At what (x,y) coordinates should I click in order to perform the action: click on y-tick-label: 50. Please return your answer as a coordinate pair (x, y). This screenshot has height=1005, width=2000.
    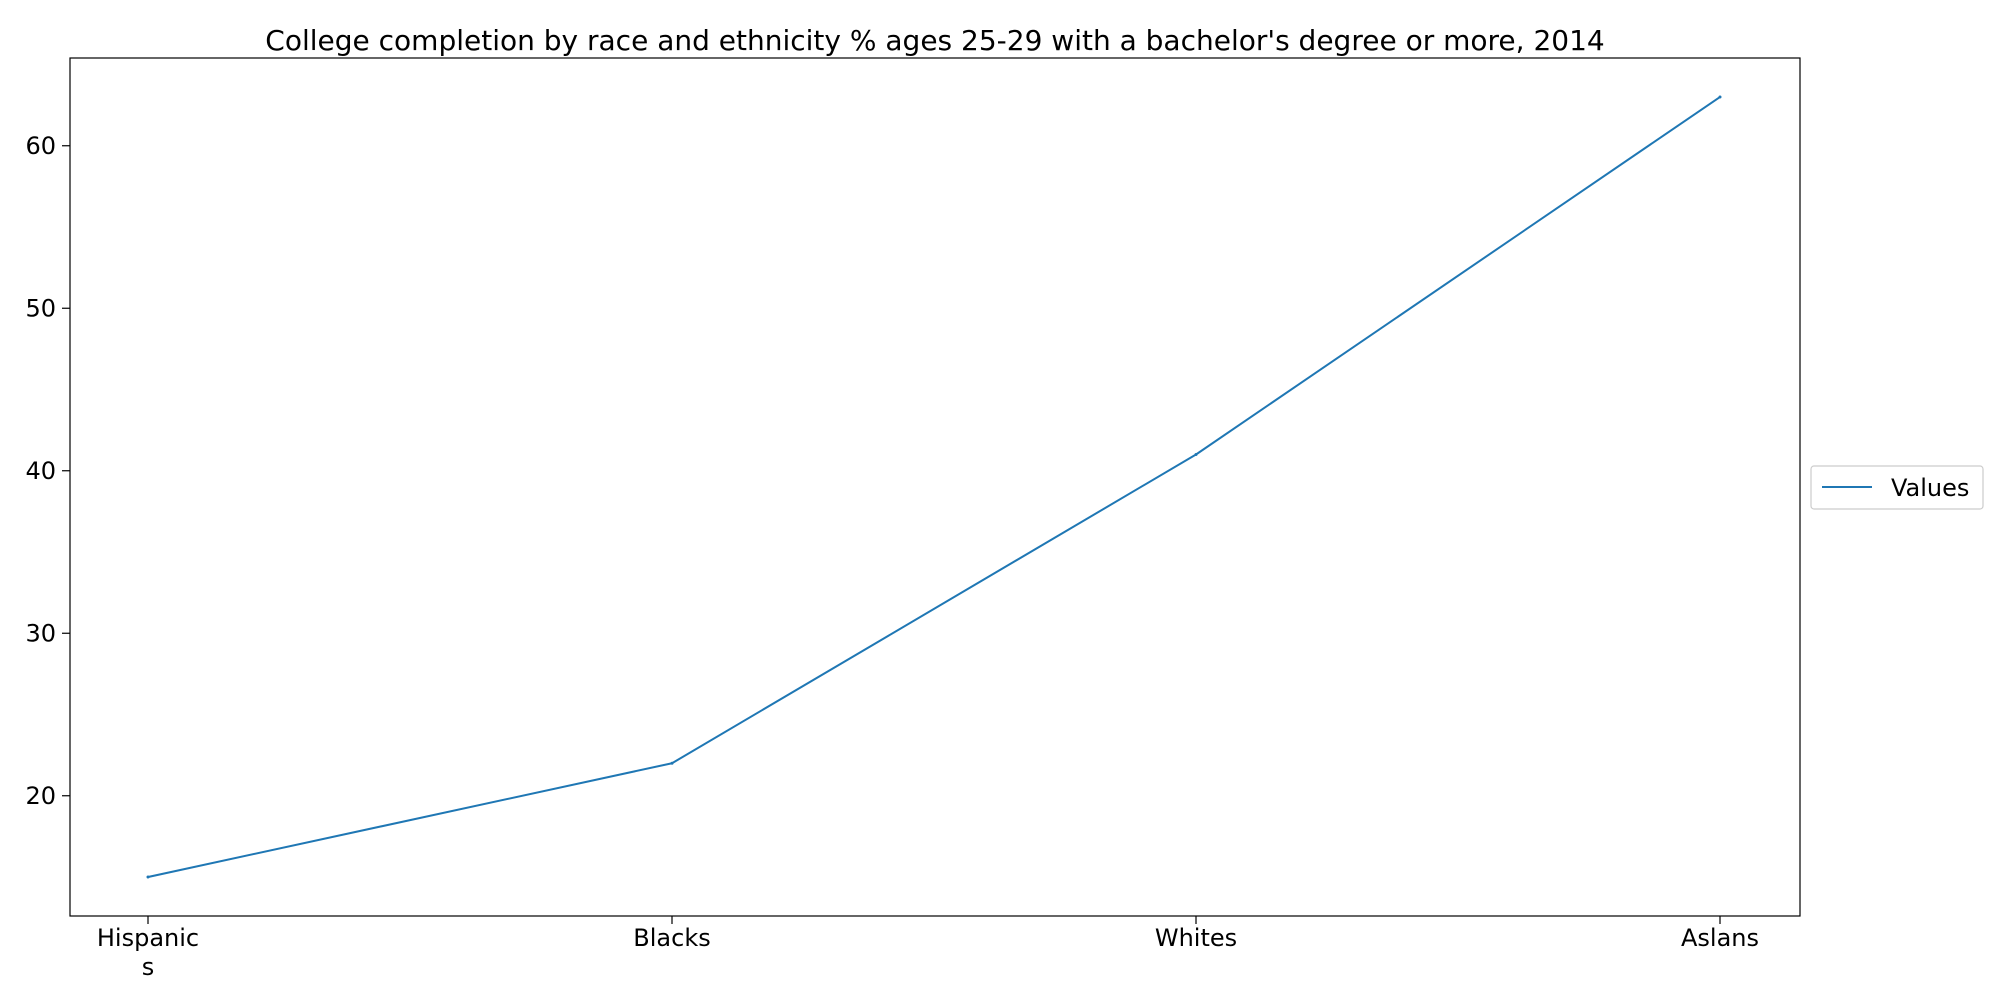
    Looking at the image, I should click on (40, 308).